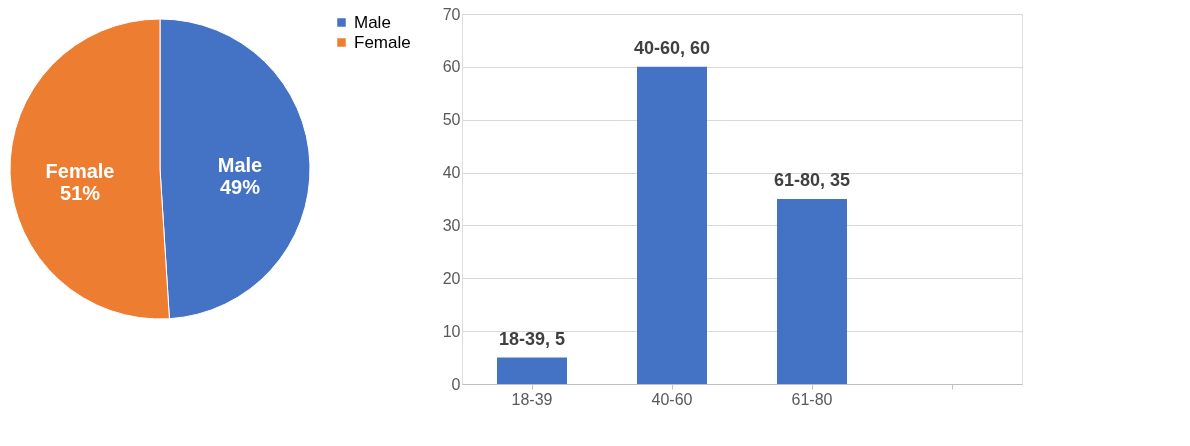 This screenshot has height=446, width=1190. What do you see at coordinates (812, 180) in the screenshot?
I see `data-label: 61-80, 35` at bounding box center [812, 180].